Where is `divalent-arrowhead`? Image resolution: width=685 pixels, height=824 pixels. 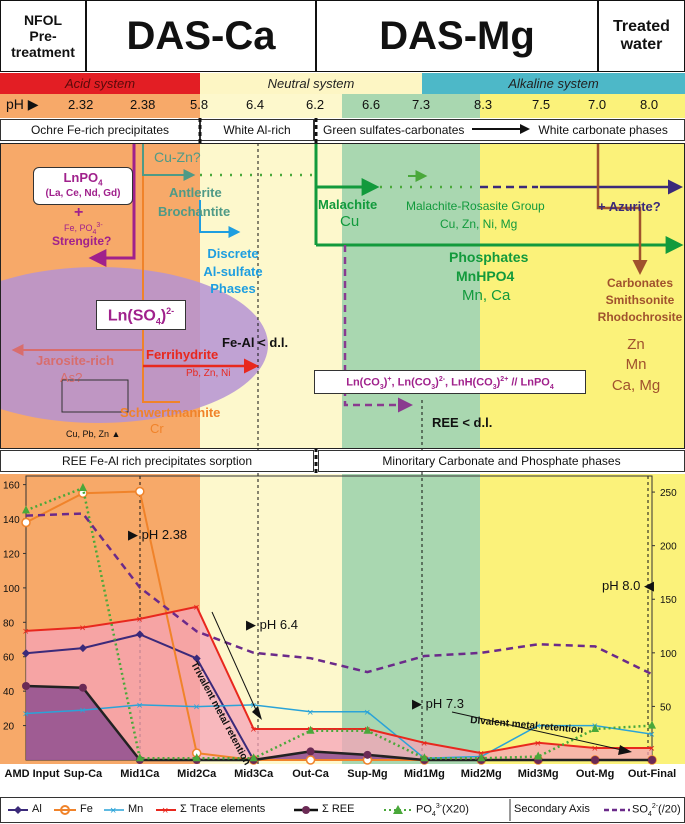
divalent-arrowhead is located at coordinates (625, 750).